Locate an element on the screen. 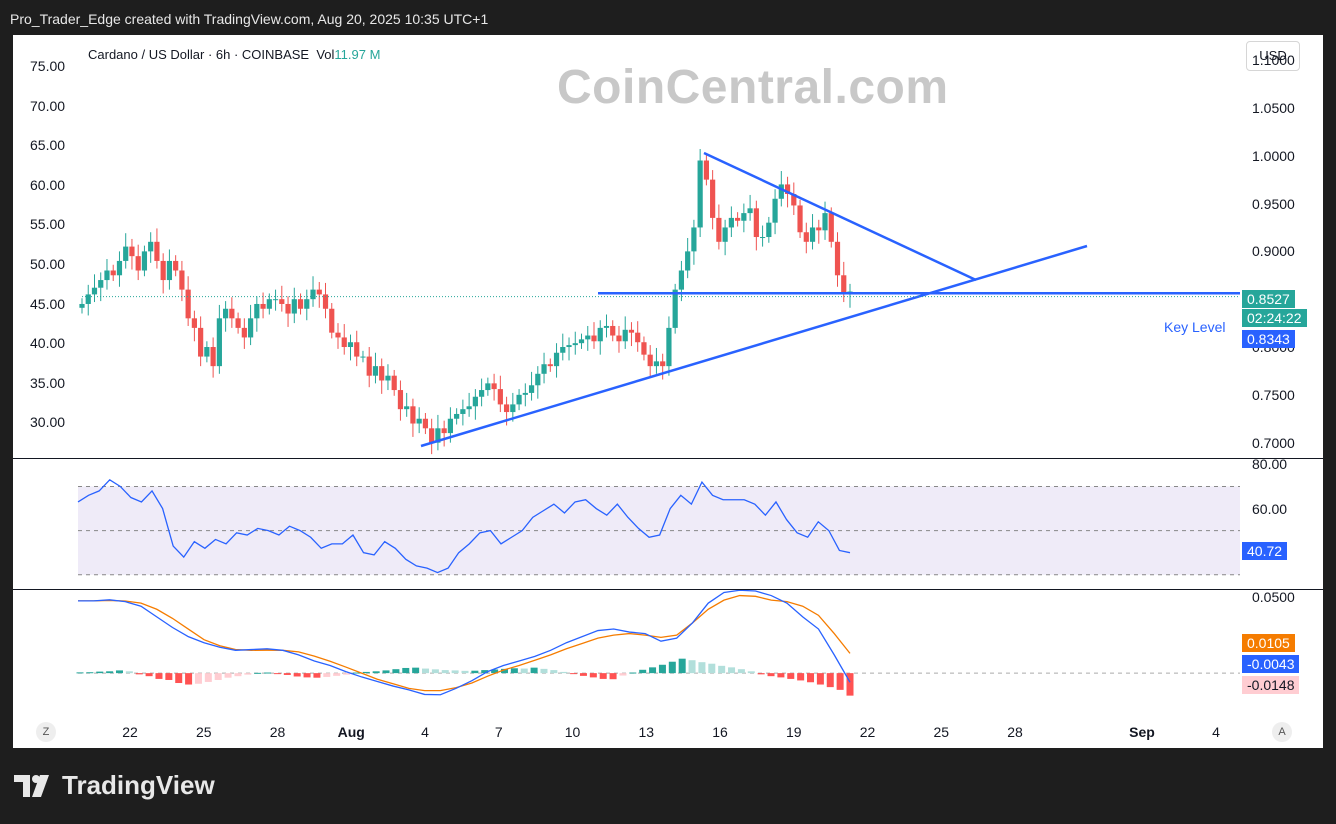  time-axis-tick: 4 is located at coordinates (425, 732).